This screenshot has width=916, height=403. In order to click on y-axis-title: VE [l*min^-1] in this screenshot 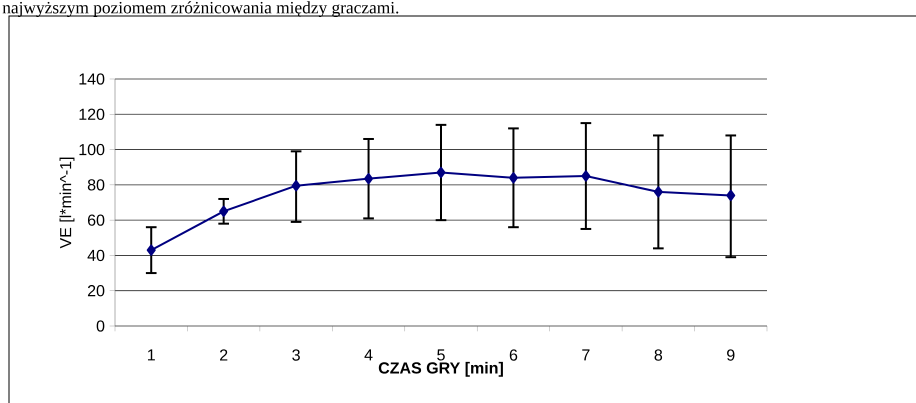, I will do `click(67, 203)`.